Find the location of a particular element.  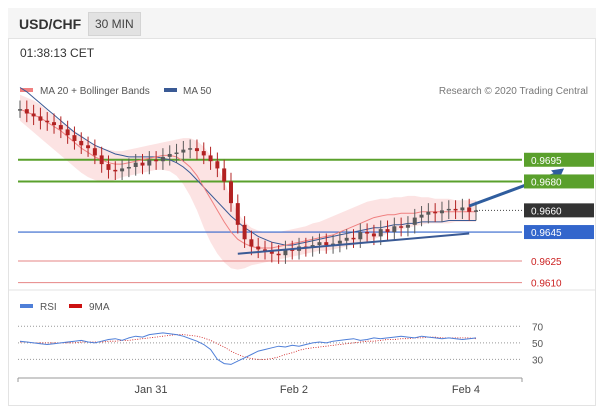

ma9-legend-label: 9MA is located at coordinates (99, 307).